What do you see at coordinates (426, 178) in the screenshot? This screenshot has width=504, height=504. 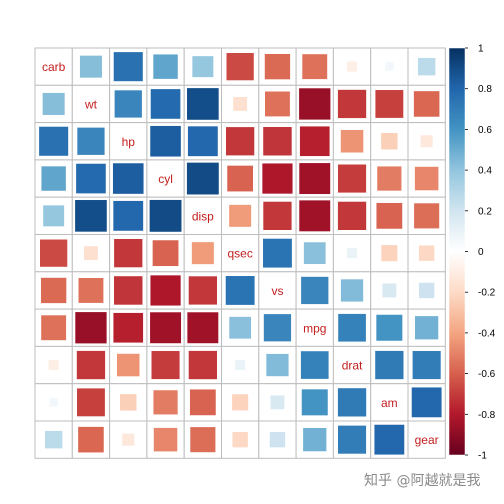 I see `corr-square-cyl-gear` at bounding box center [426, 178].